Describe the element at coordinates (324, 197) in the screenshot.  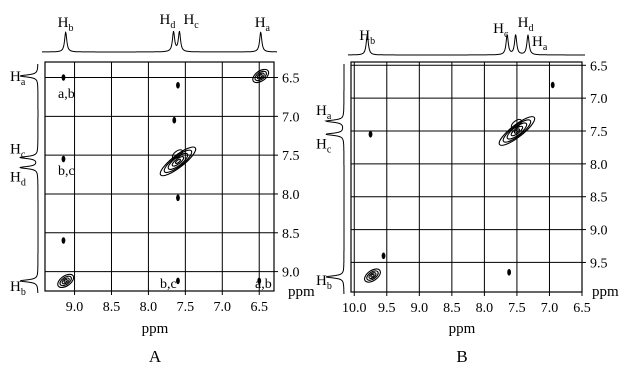
I see `panel-b-left-peak-labels: Ha Hc Hb` at that location.